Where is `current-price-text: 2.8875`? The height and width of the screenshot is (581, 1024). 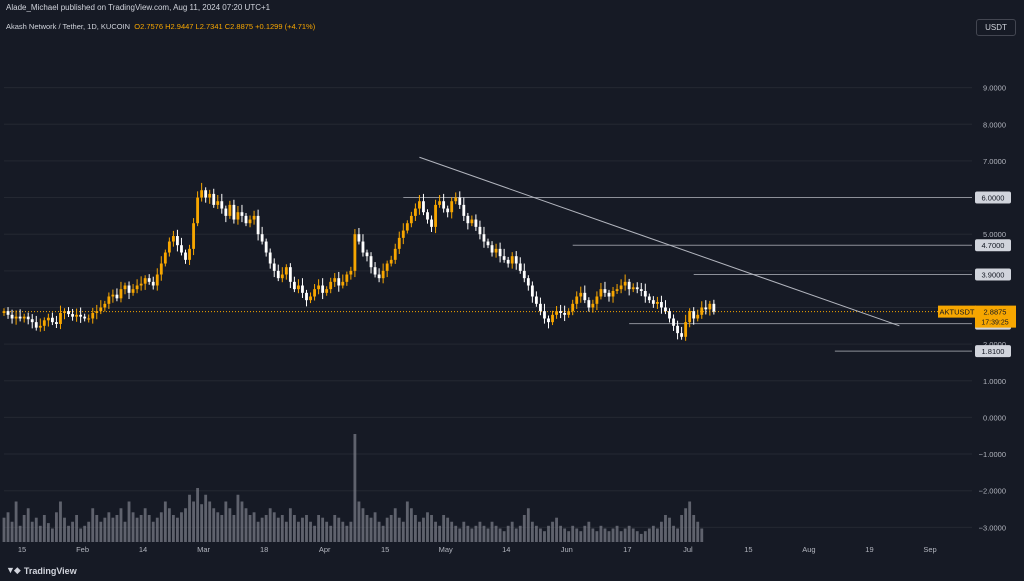 current-price-text: 2.8875 is located at coordinates (995, 312).